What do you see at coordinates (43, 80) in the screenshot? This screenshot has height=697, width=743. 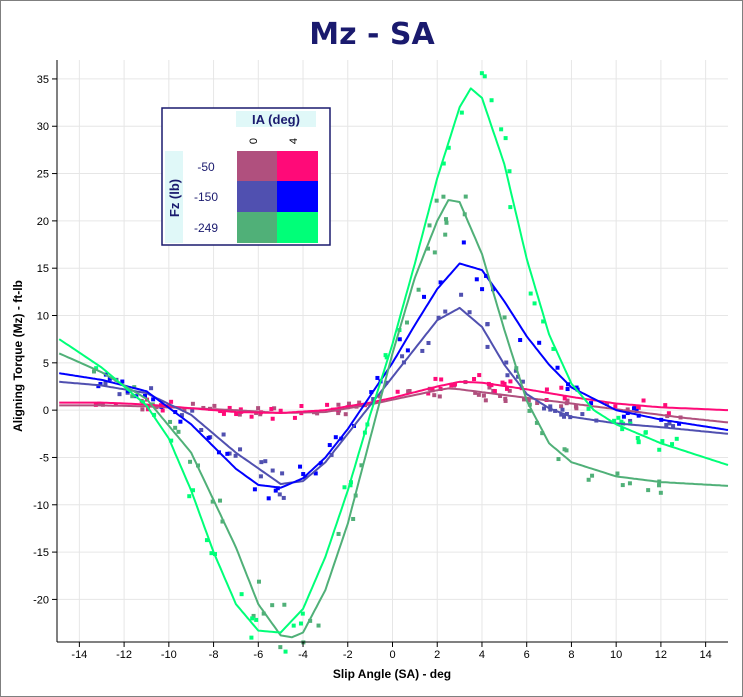 I see `y-tick-label: 35` at bounding box center [43, 80].